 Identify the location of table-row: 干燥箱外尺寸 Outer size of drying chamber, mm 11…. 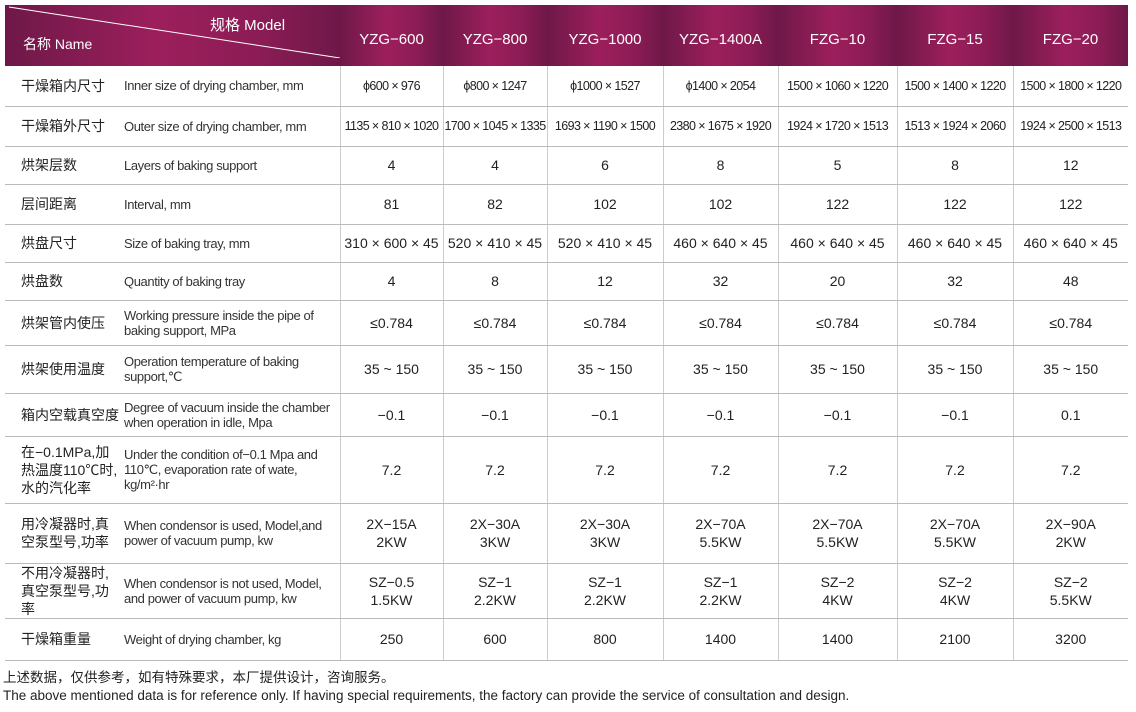
(566, 126).